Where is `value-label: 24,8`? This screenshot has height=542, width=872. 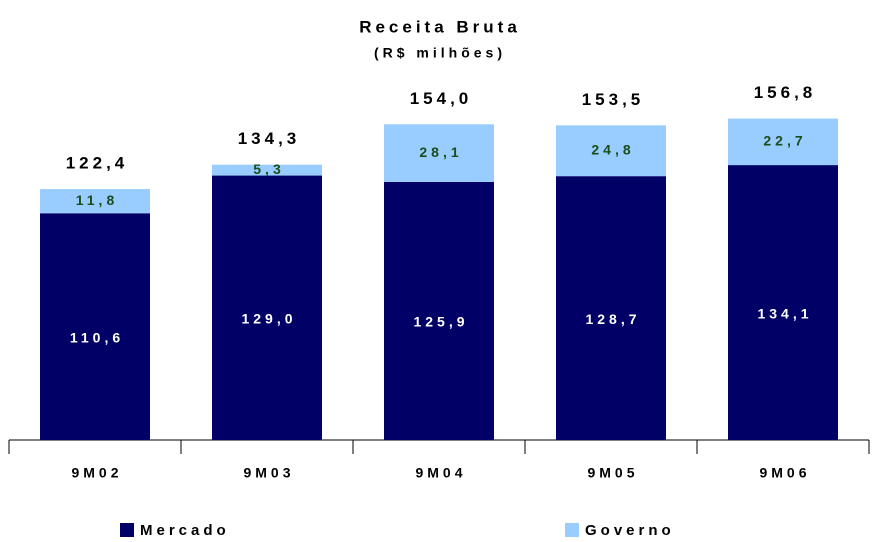 value-label: 24,8 is located at coordinates (612, 149).